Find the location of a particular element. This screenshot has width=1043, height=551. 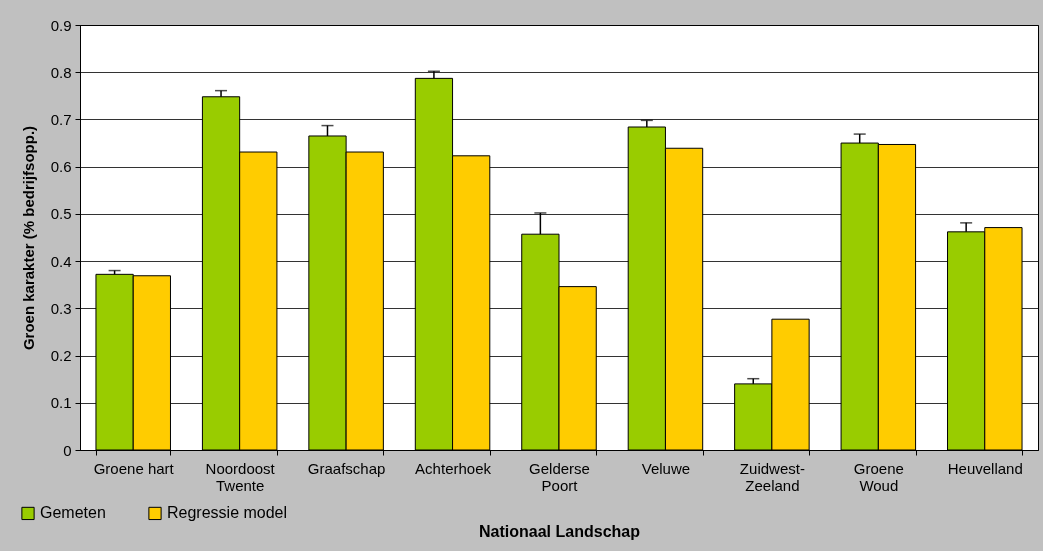

y-tick-label: 0 is located at coordinates (67, 450).